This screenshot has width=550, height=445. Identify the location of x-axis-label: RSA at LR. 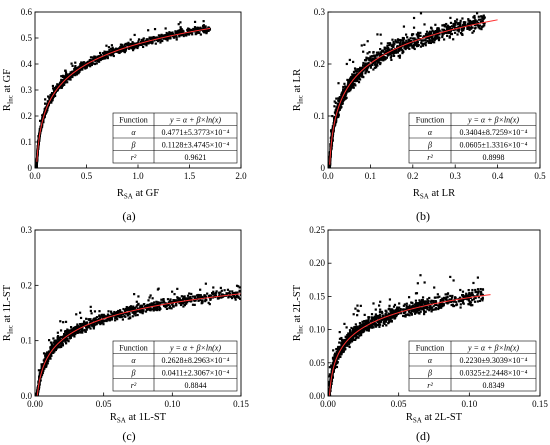
(434, 194).